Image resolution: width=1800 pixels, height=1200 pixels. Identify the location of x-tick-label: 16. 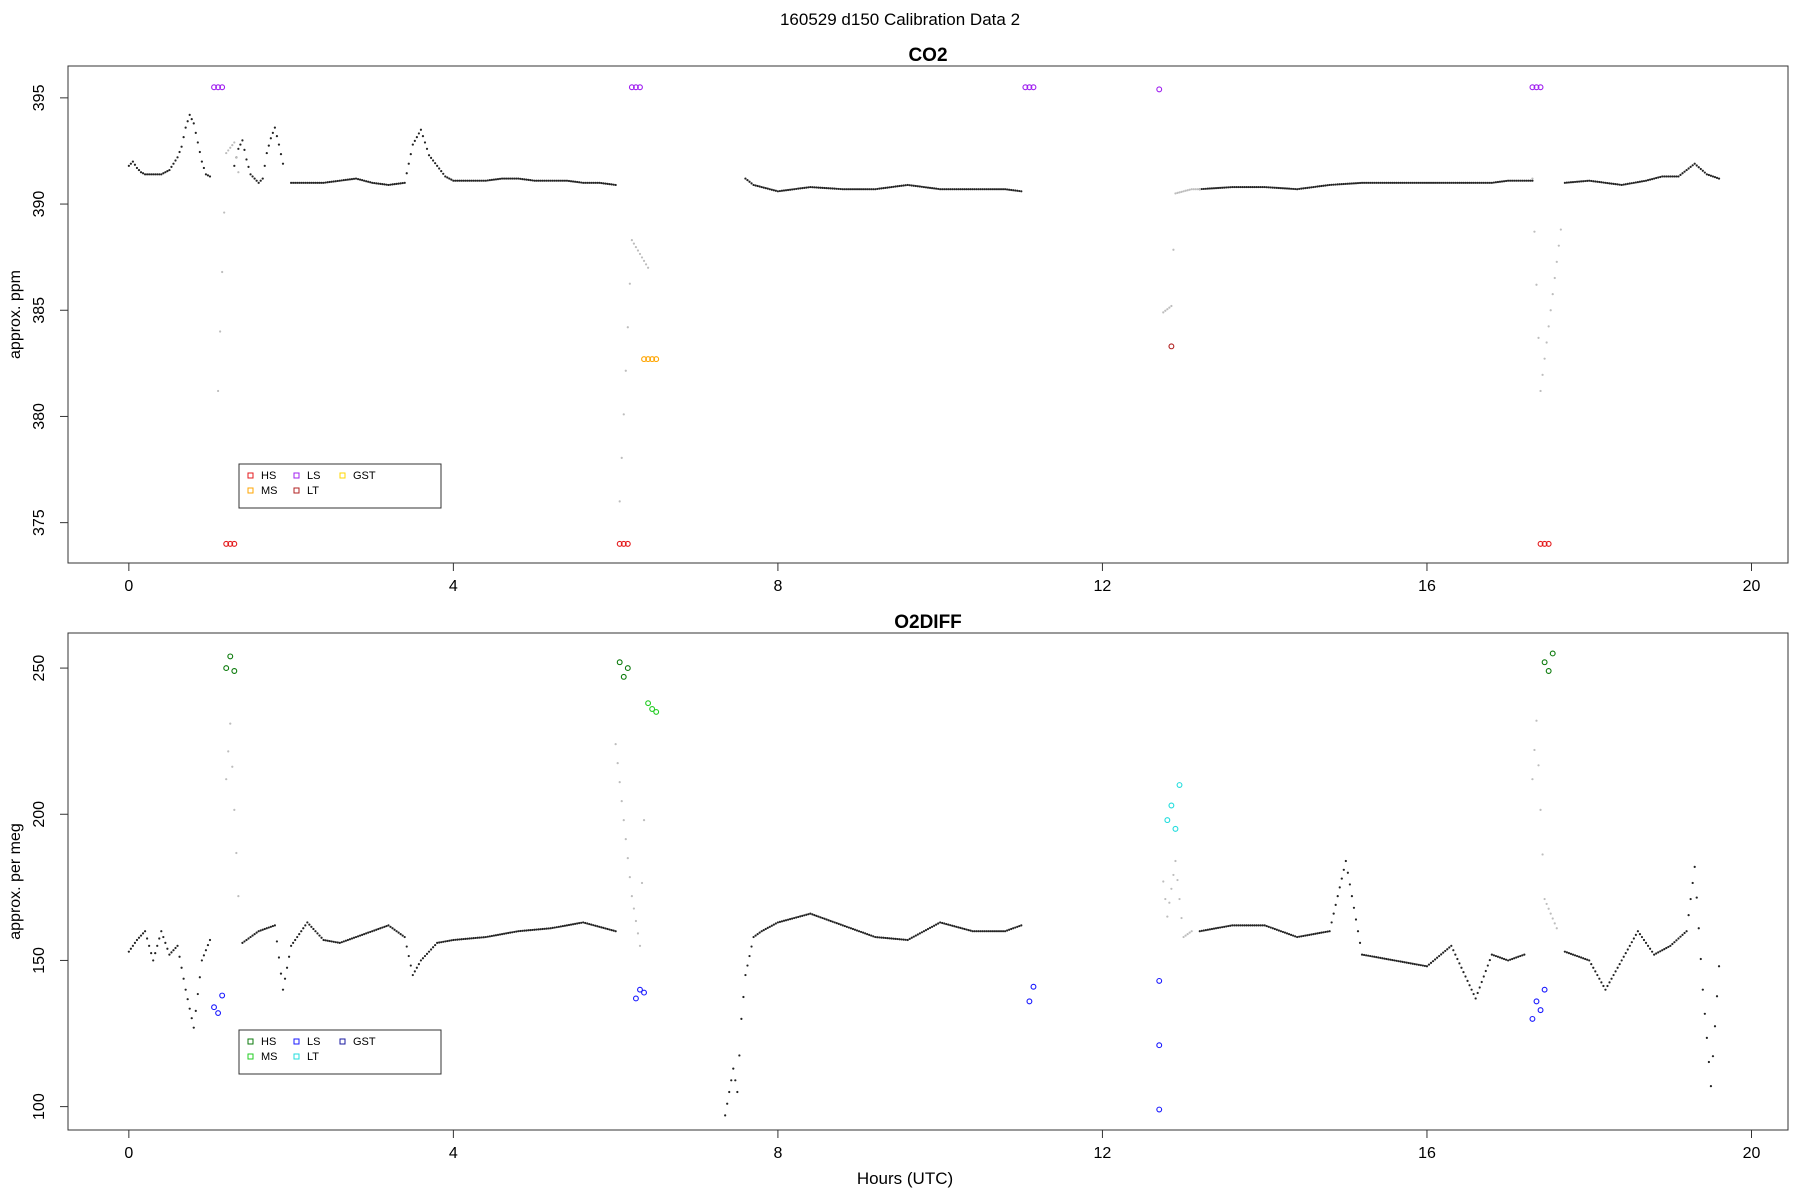
(1427, 1153).